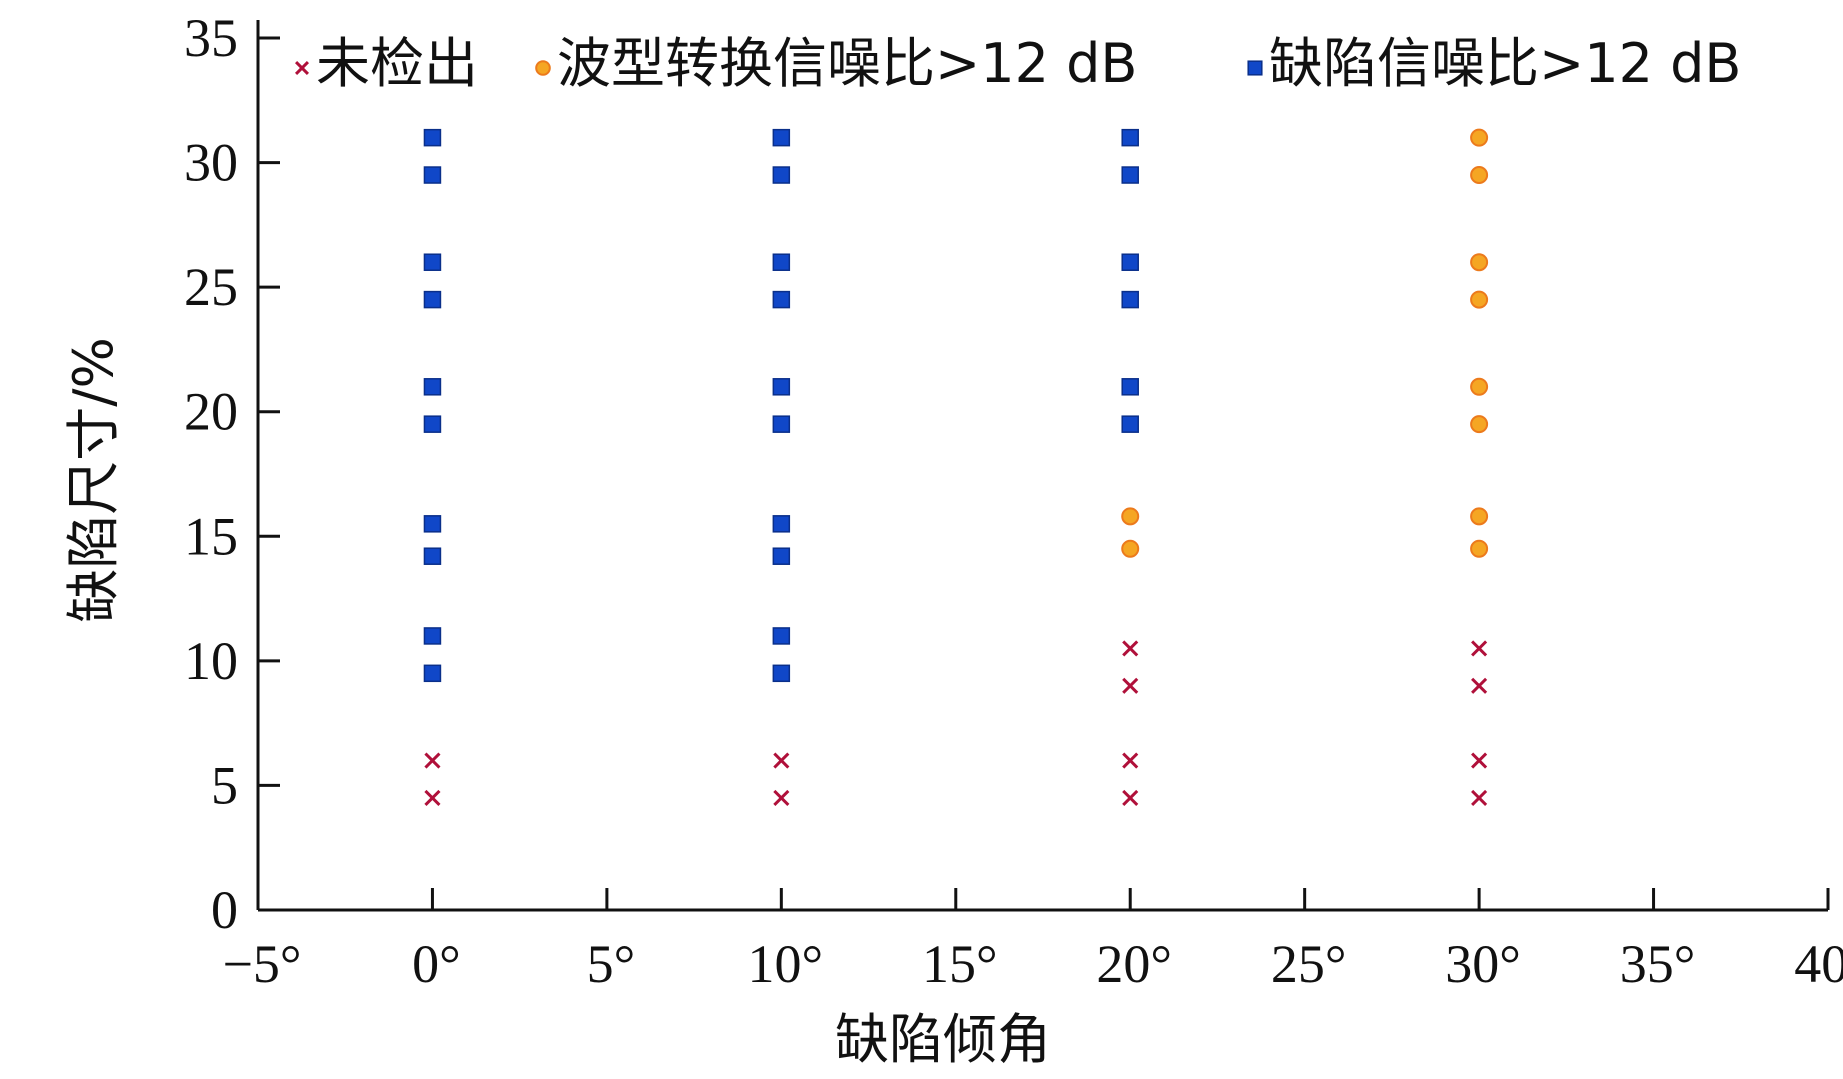 The width and height of the screenshot is (1843, 1079). I want to click on legend-item: 缺陷信噪比>12 dB, so click(1494, 63).